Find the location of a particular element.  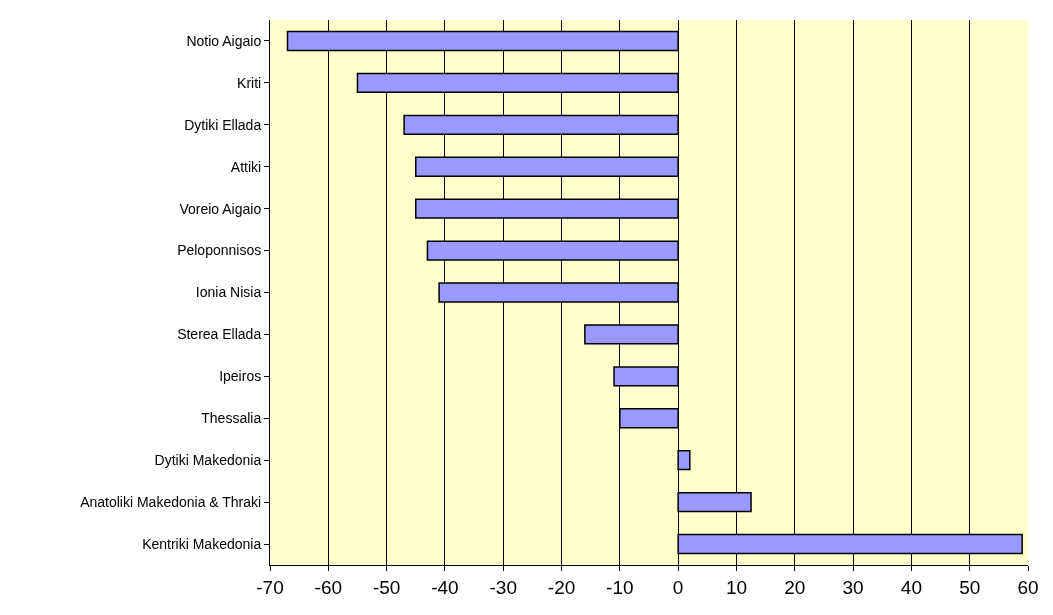

x-tick-label: 10 is located at coordinates (736, 587).